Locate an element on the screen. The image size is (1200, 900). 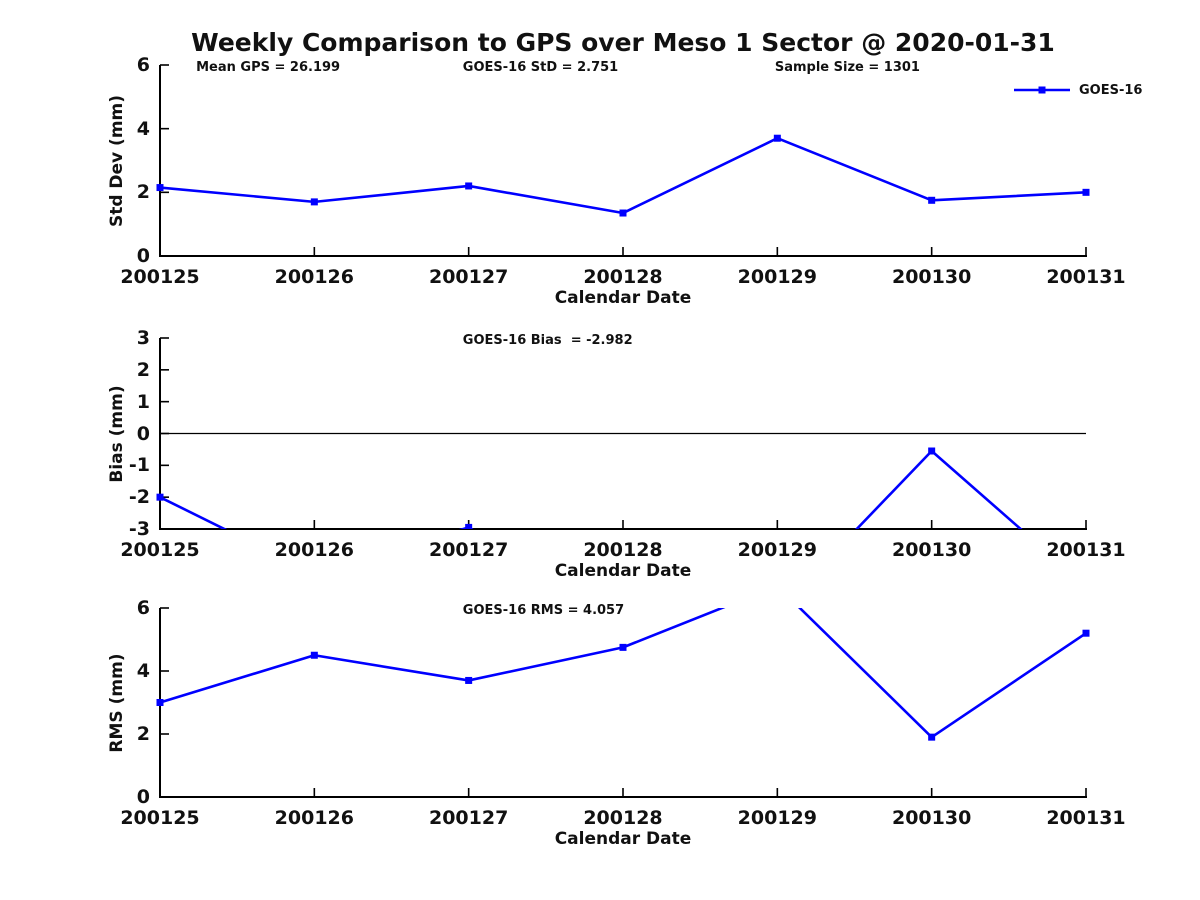
annotation-text: Mean GPS = 26.199 is located at coordinates (268, 67).